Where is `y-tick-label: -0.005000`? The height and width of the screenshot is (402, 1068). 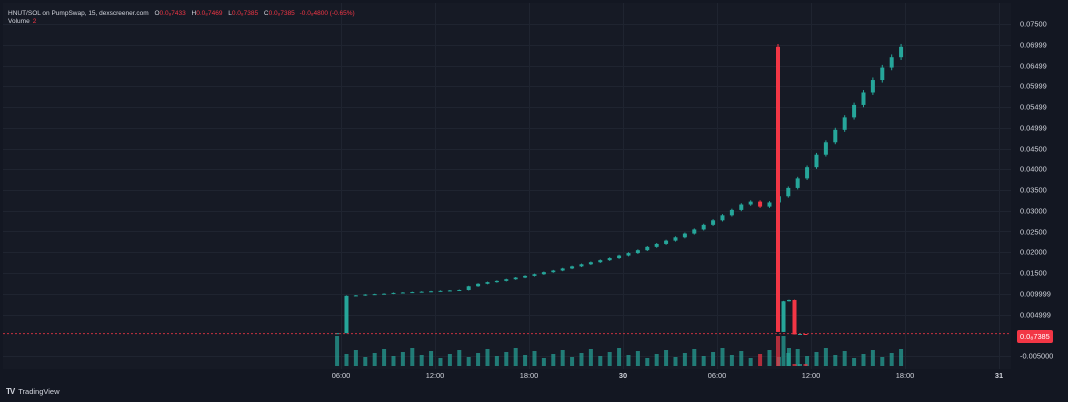
y-tick-label: -0.005000 is located at coordinates (1037, 356).